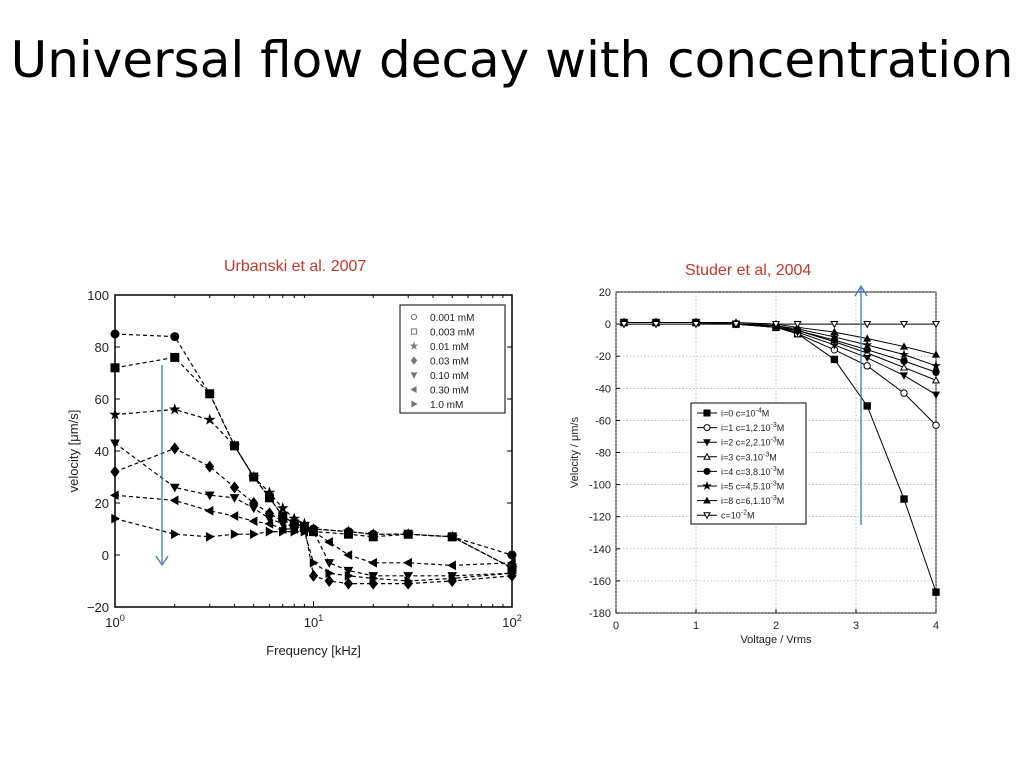  What do you see at coordinates (752, 486) in the screenshot?
I see `right-legend-label: i=5 c=4,5.10-3M` at bounding box center [752, 486].